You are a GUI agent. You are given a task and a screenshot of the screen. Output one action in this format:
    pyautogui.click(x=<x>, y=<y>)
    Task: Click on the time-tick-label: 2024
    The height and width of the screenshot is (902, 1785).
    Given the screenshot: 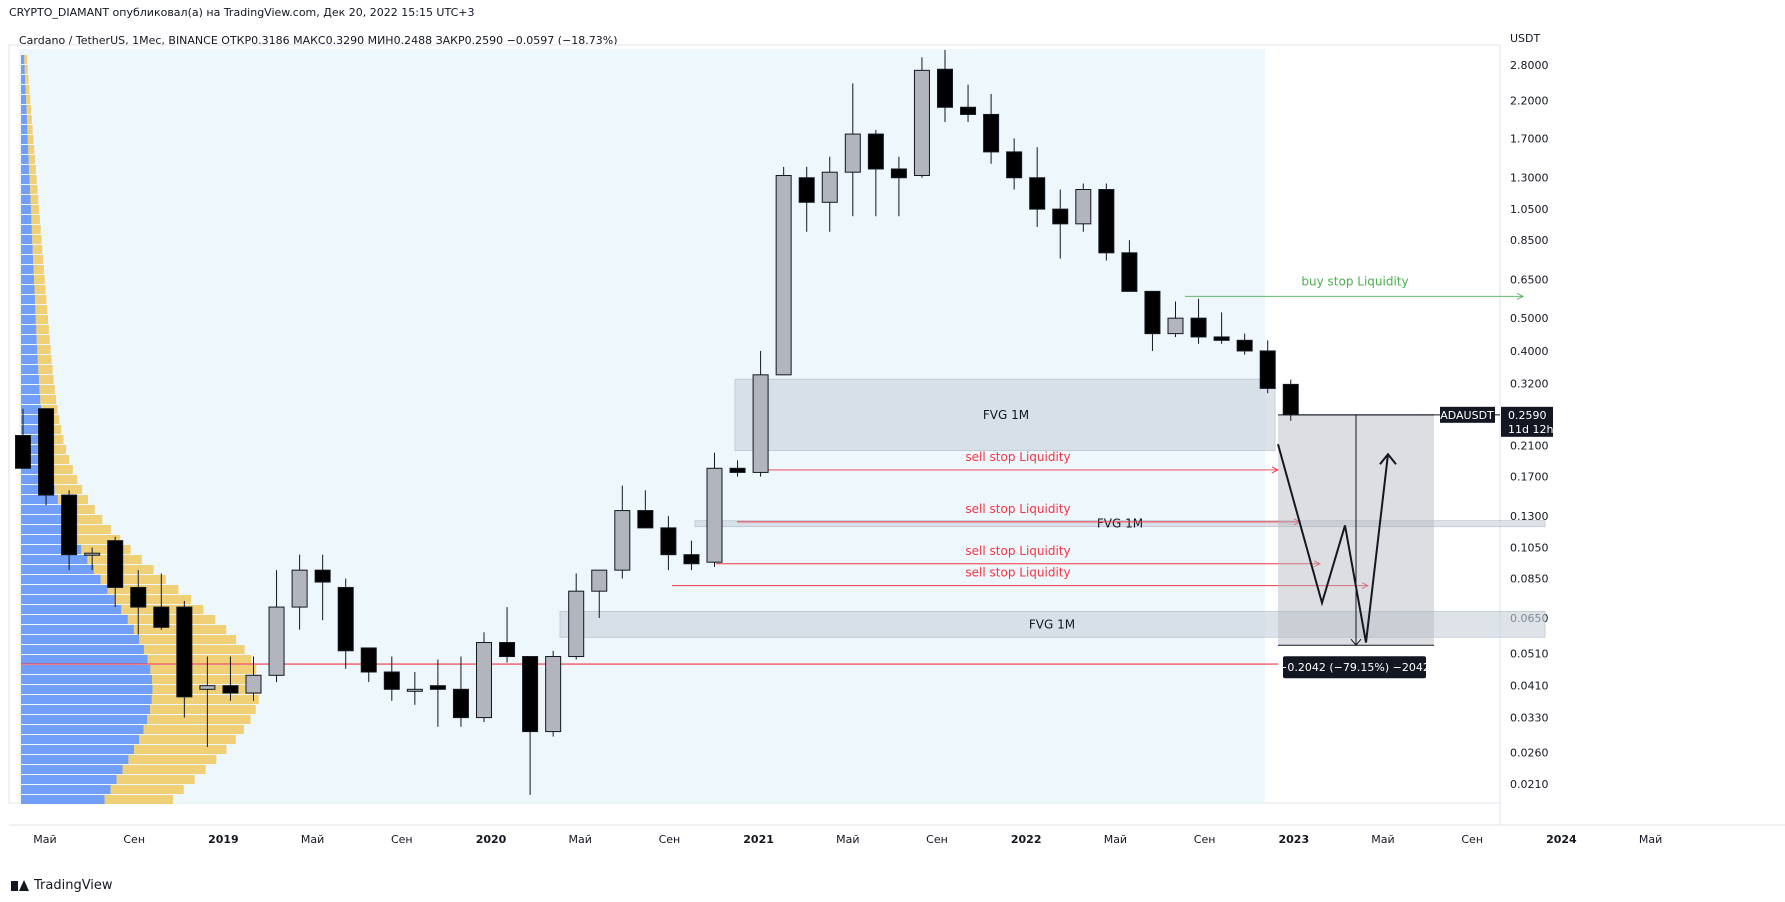 What is the action you would take?
    pyautogui.click(x=1561, y=839)
    